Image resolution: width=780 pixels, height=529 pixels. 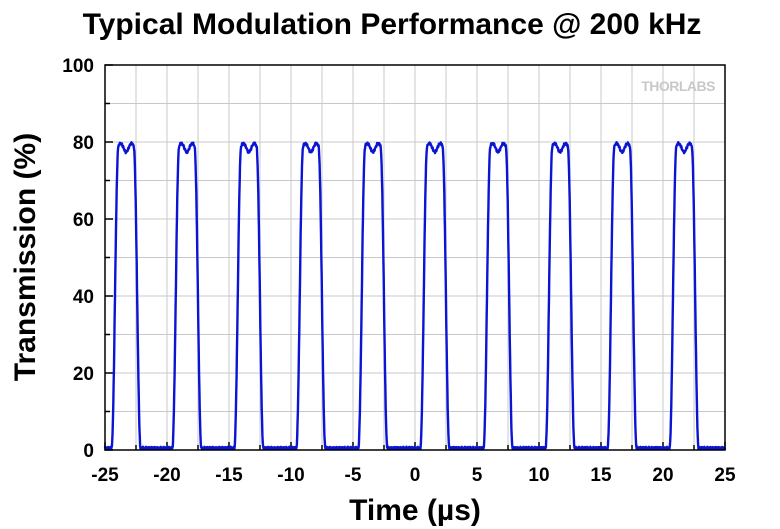 What do you see at coordinates (83, 143) in the screenshot?
I see `y-tick-label: 80` at bounding box center [83, 143].